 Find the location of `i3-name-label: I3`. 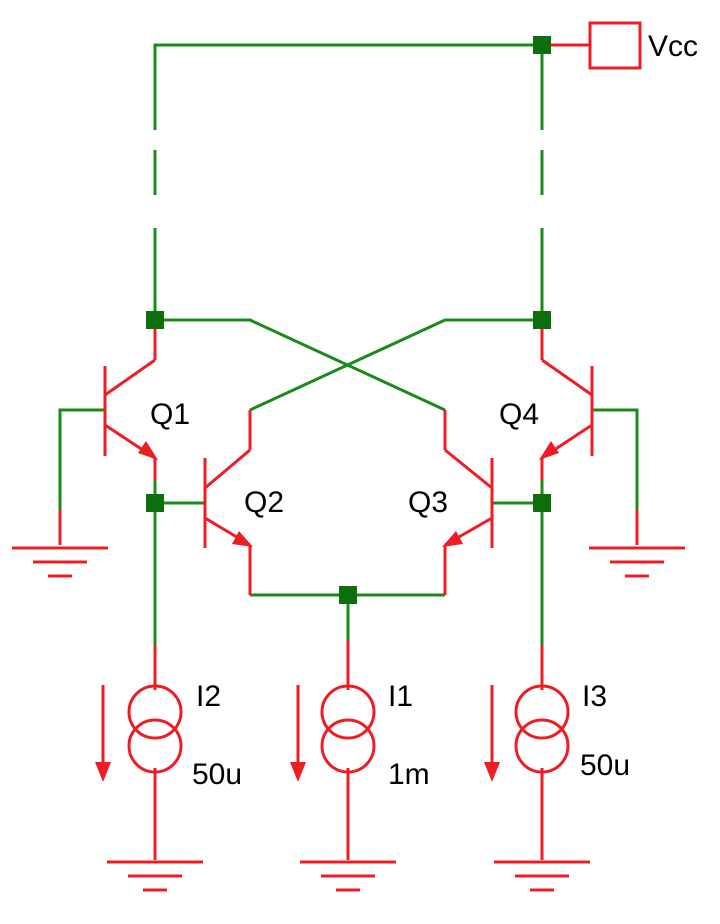

i3-name-label: I3 is located at coordinates (594, 696).